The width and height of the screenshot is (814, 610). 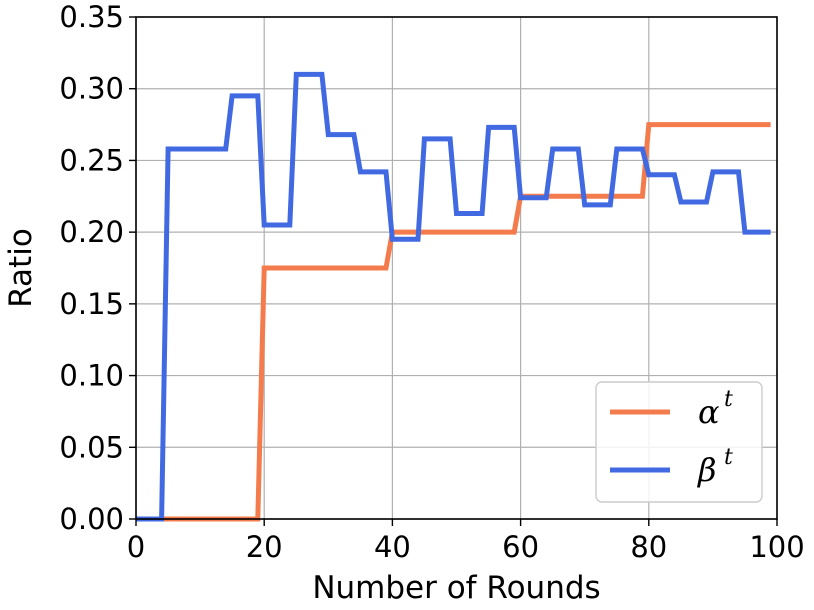 I want to click on legend-box, so click(x=679, y=442).